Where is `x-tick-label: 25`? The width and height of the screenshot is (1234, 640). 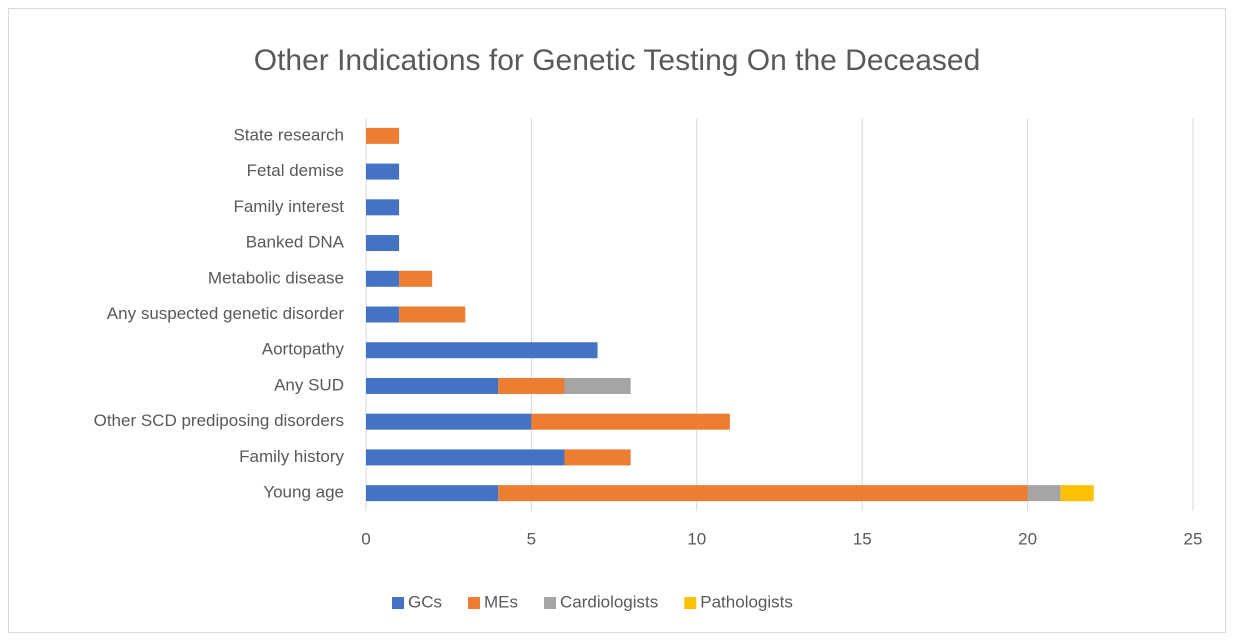 x-tick-label: 25 is located at coordinates (1193, 538).